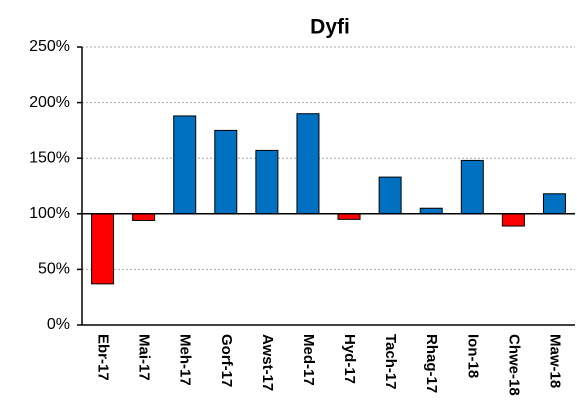 The width and height of the screenshot is (577, 411). Describe the element at coordinates (58, 324) in the screenshot. I see `y-tick-label: 0%` at that location.